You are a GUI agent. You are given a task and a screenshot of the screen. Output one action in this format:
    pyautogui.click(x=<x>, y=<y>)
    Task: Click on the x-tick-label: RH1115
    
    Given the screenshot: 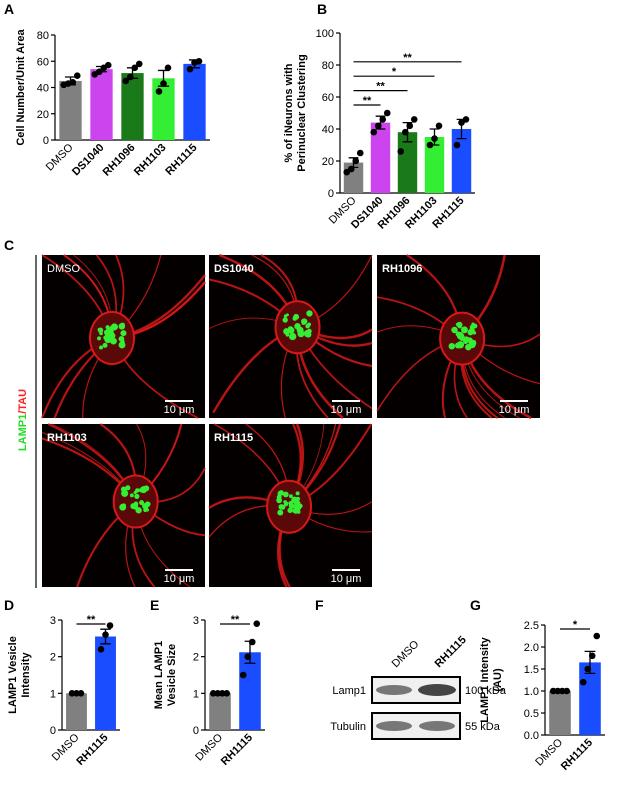 What is the action you would take?
    pyautogui.click(x=237, y=750)
    